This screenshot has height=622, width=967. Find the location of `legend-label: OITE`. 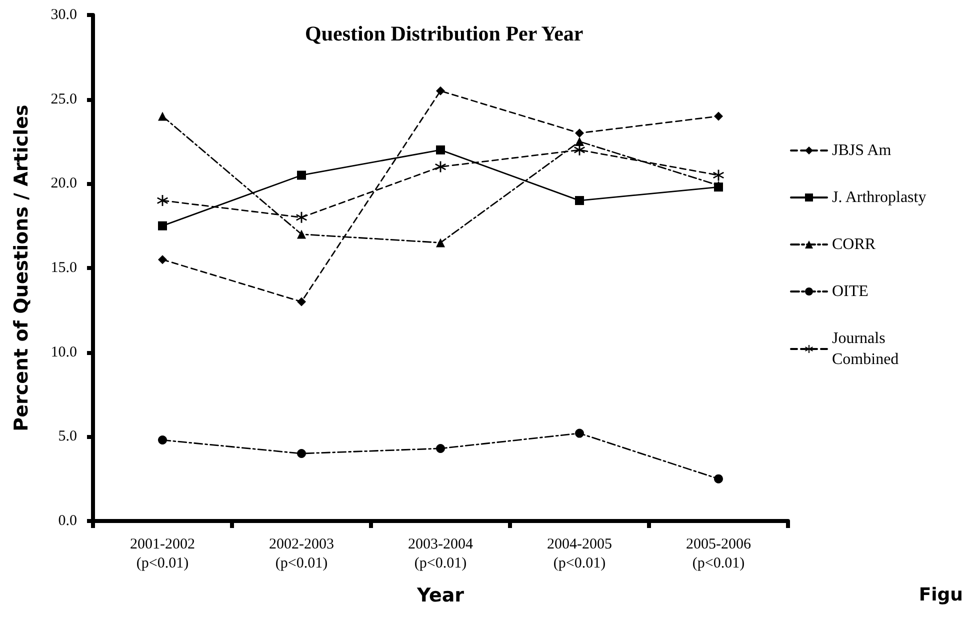

legend-label: OITE is located at coordinates (850, 291).